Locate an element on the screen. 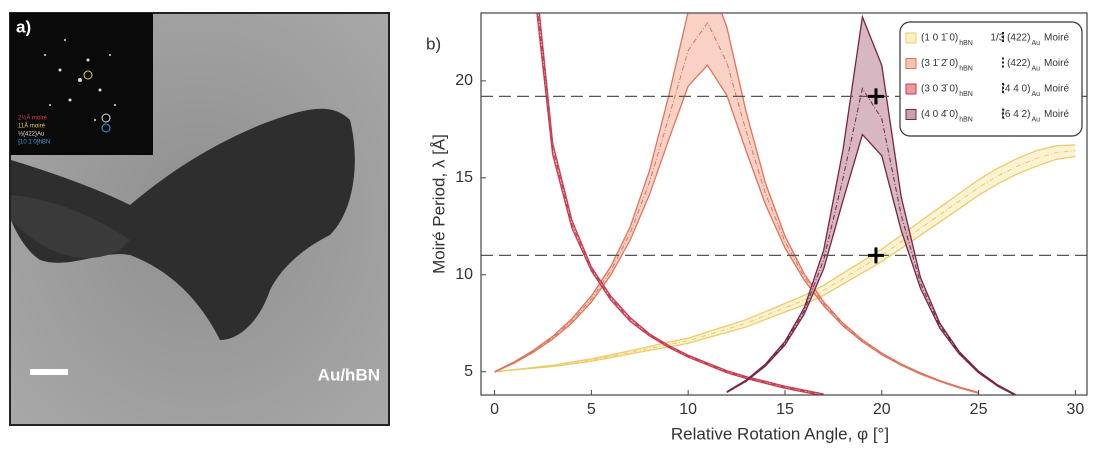 The width and height of the screenshot is (1094, 450). fft-spots is located at coordinates (80, 80).